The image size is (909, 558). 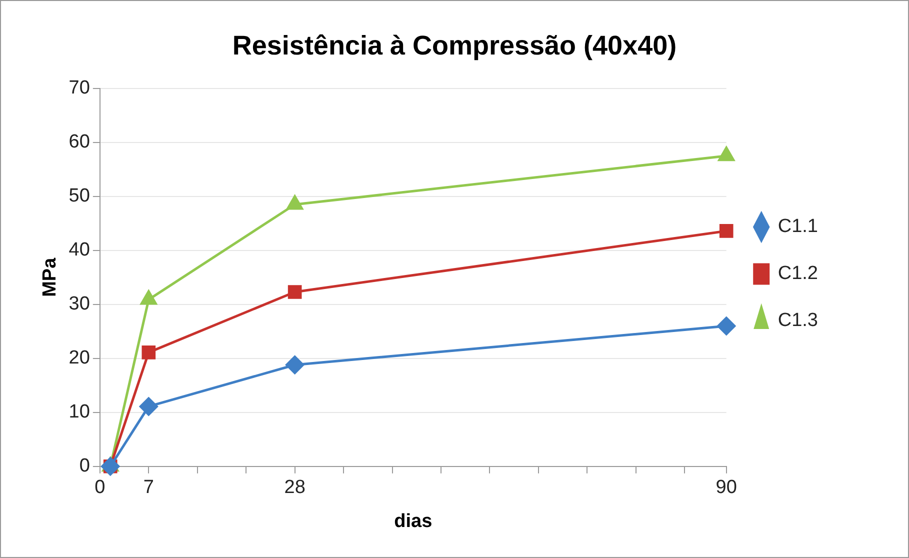 I want to click on y-tick-label: 30, so click(x=79, y=304).